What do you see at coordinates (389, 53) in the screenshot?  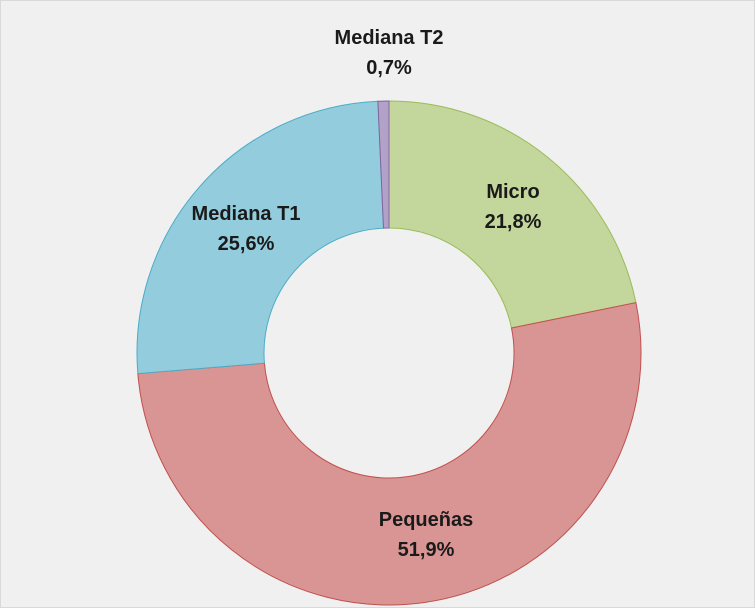 I see `slice-label: Mediana T2 0,7%` at bounding box center [389, 53].